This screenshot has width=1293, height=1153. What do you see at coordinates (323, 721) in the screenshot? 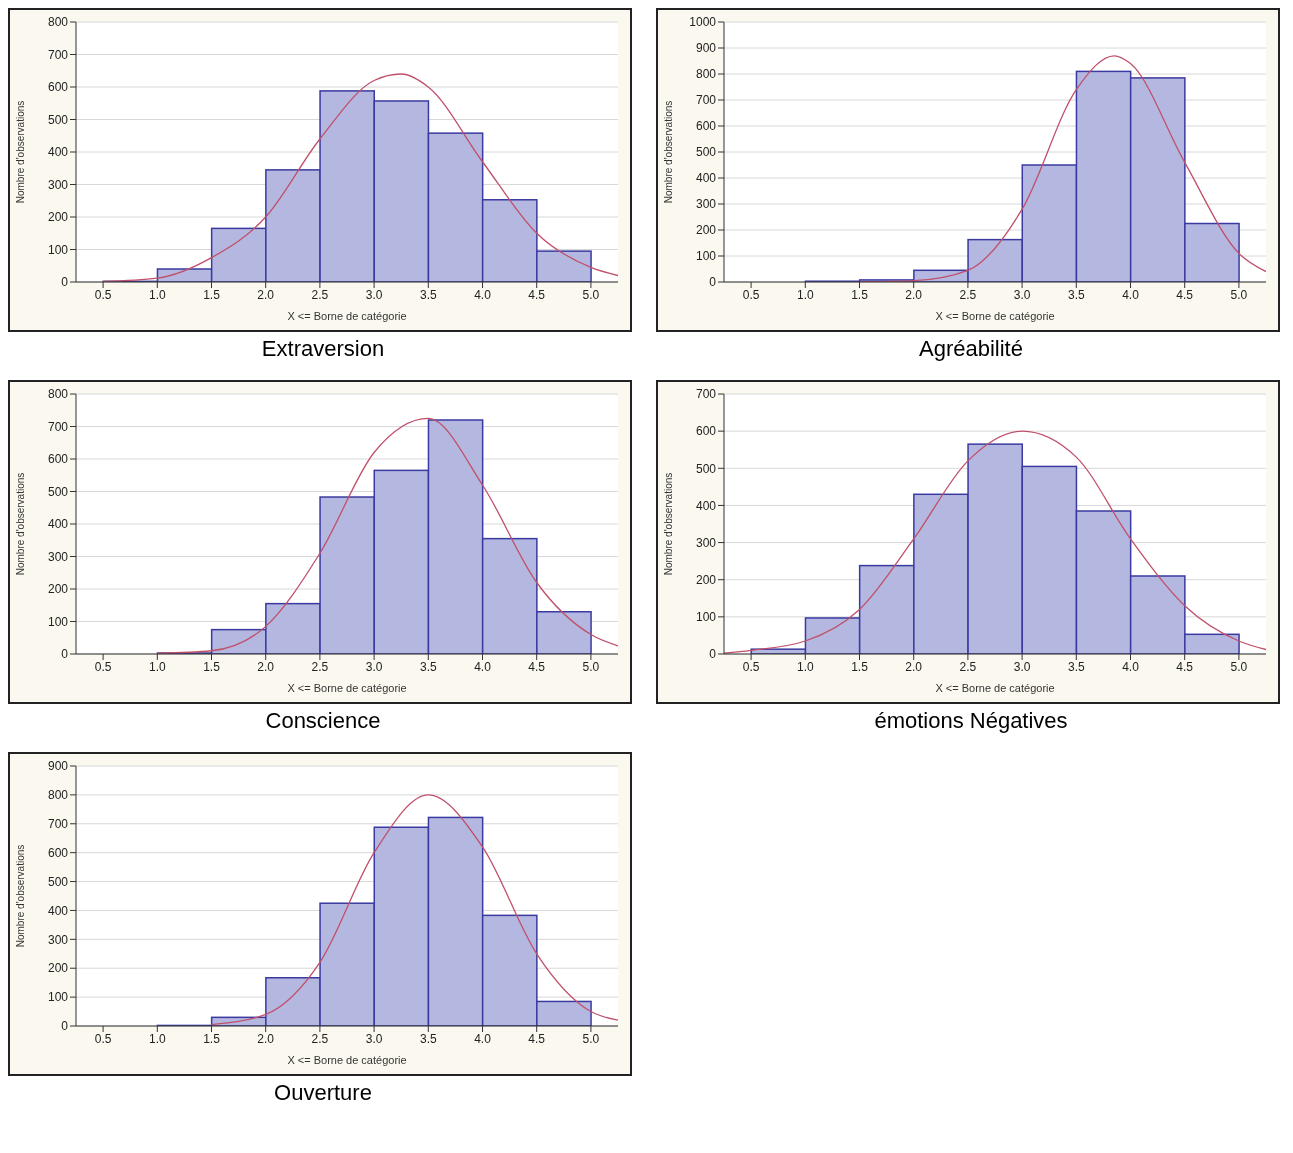
I see `text: Conscience` at bounding box center [323, 721].